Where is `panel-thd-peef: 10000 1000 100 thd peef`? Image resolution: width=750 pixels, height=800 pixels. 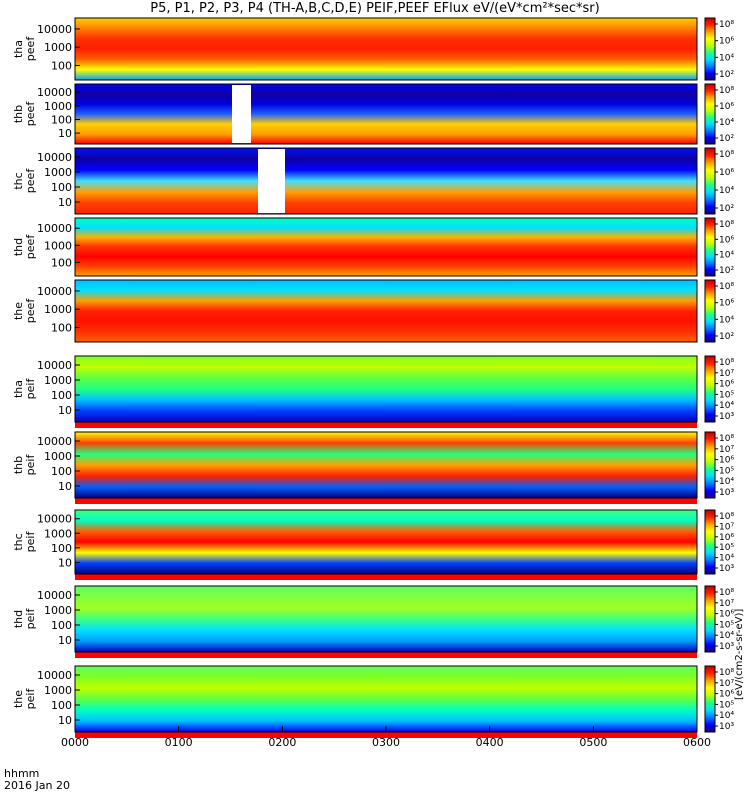
panel-thd-peef: 10000 1000 100 thd peef is located at coordinates (355, 247).